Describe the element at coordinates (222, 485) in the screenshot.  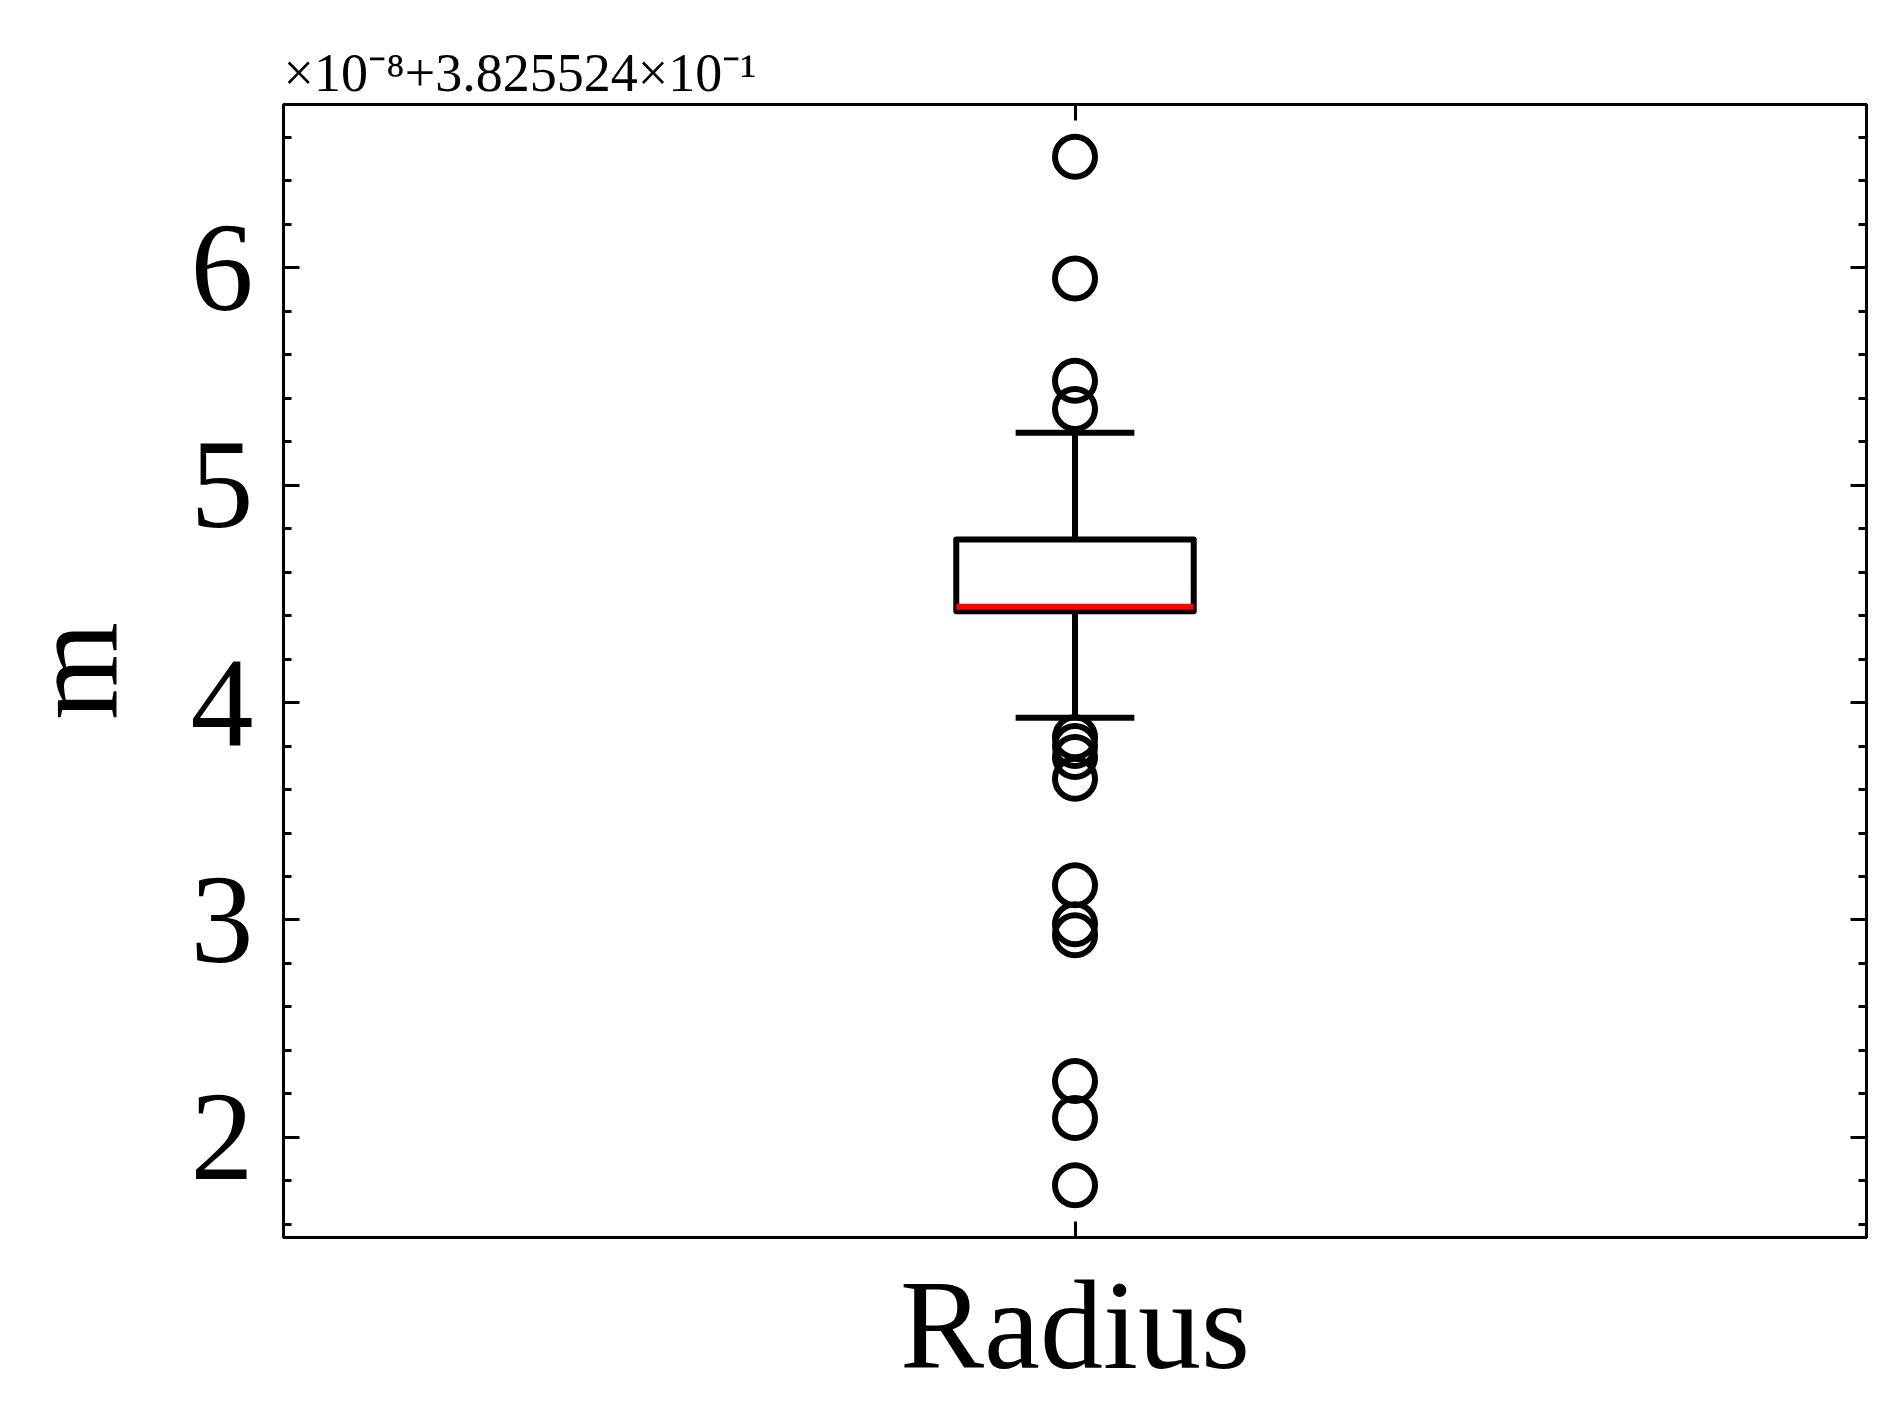
I see `y-tick-label: 5` at that location.